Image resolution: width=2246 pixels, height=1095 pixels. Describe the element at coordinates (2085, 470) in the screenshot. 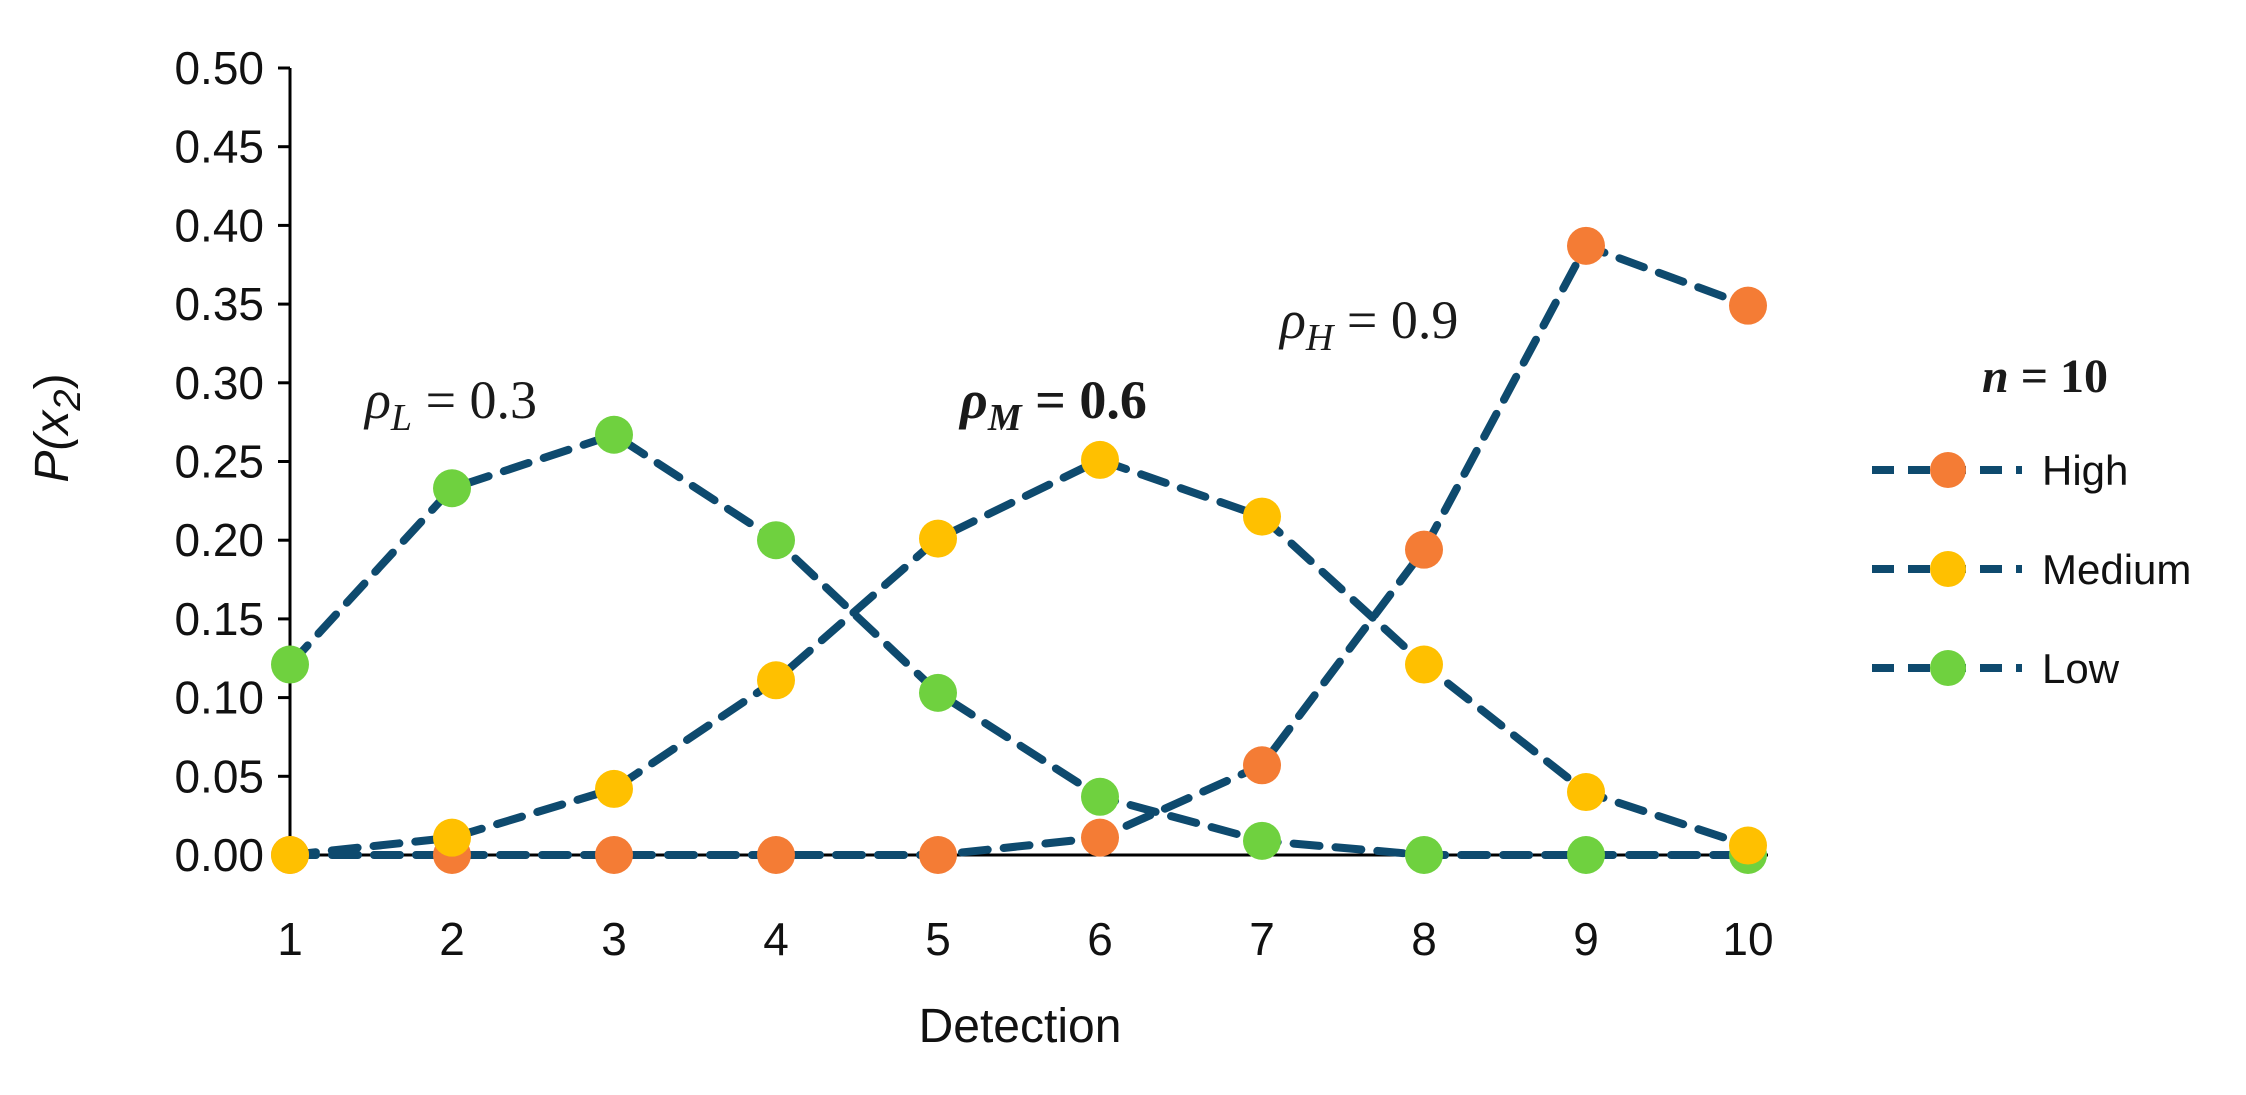

I see `legend-label-high: High` at that location.